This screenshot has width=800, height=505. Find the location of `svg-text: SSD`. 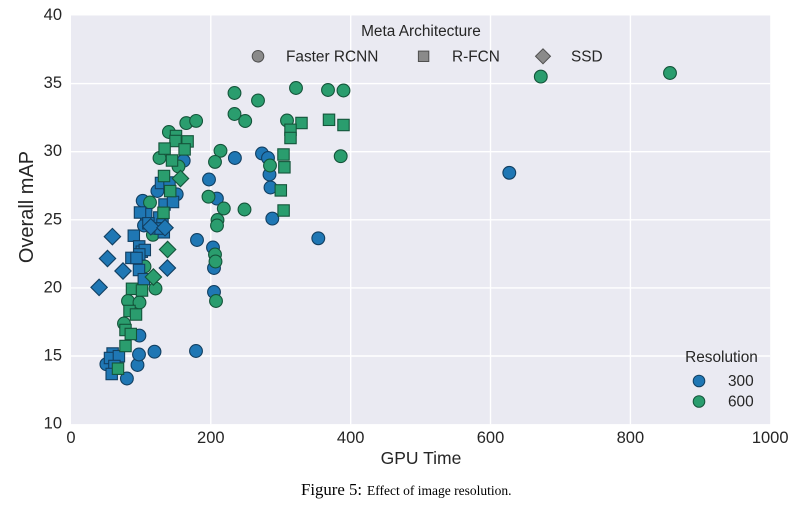

svg-text: SSD is located at coordinates (587, 57).